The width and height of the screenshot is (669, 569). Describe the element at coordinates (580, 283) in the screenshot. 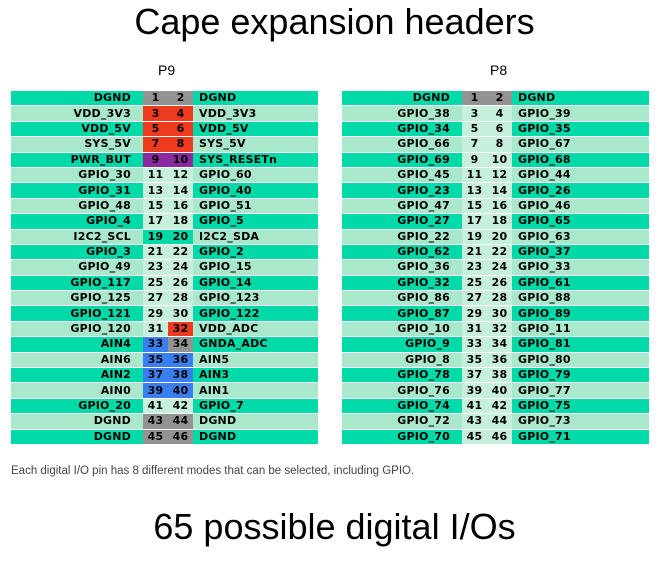

I see `pin-name-right: GPIO_61` at that location.